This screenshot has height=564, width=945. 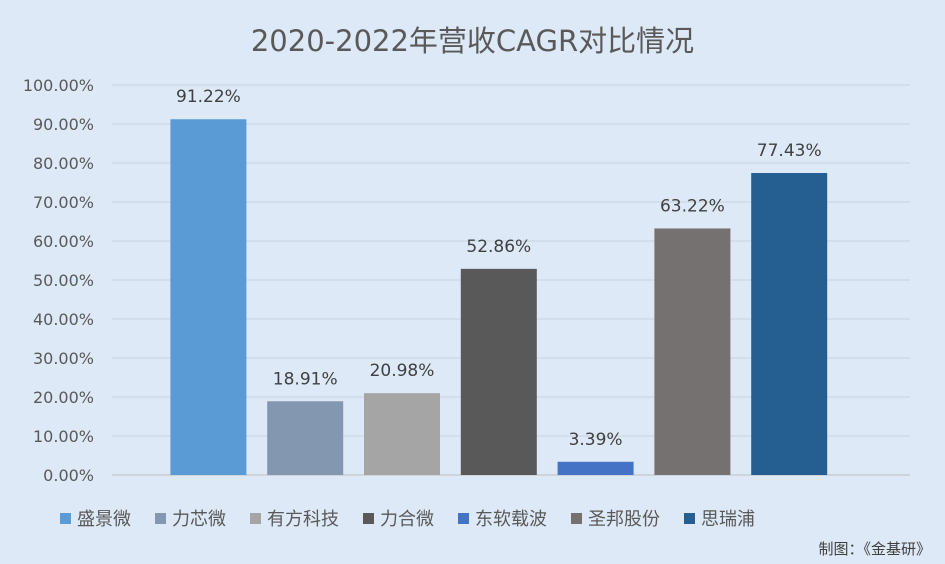 What do you see at coordinates (63, 358) in the screenshot?
I see `y-tick-label: 30.00%` at bounding box center [63, 358].